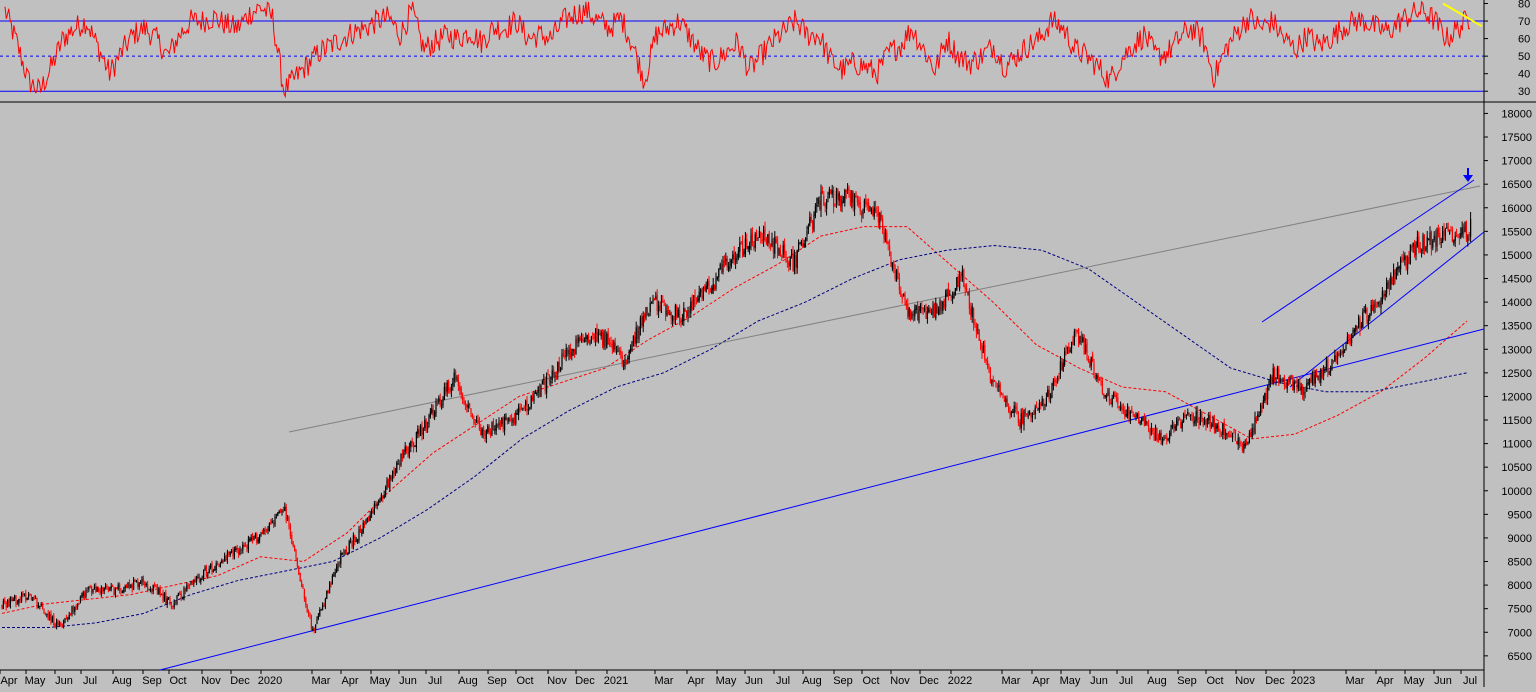  I want to click on price-y-tick-label: 10500, so click(1516, 468).